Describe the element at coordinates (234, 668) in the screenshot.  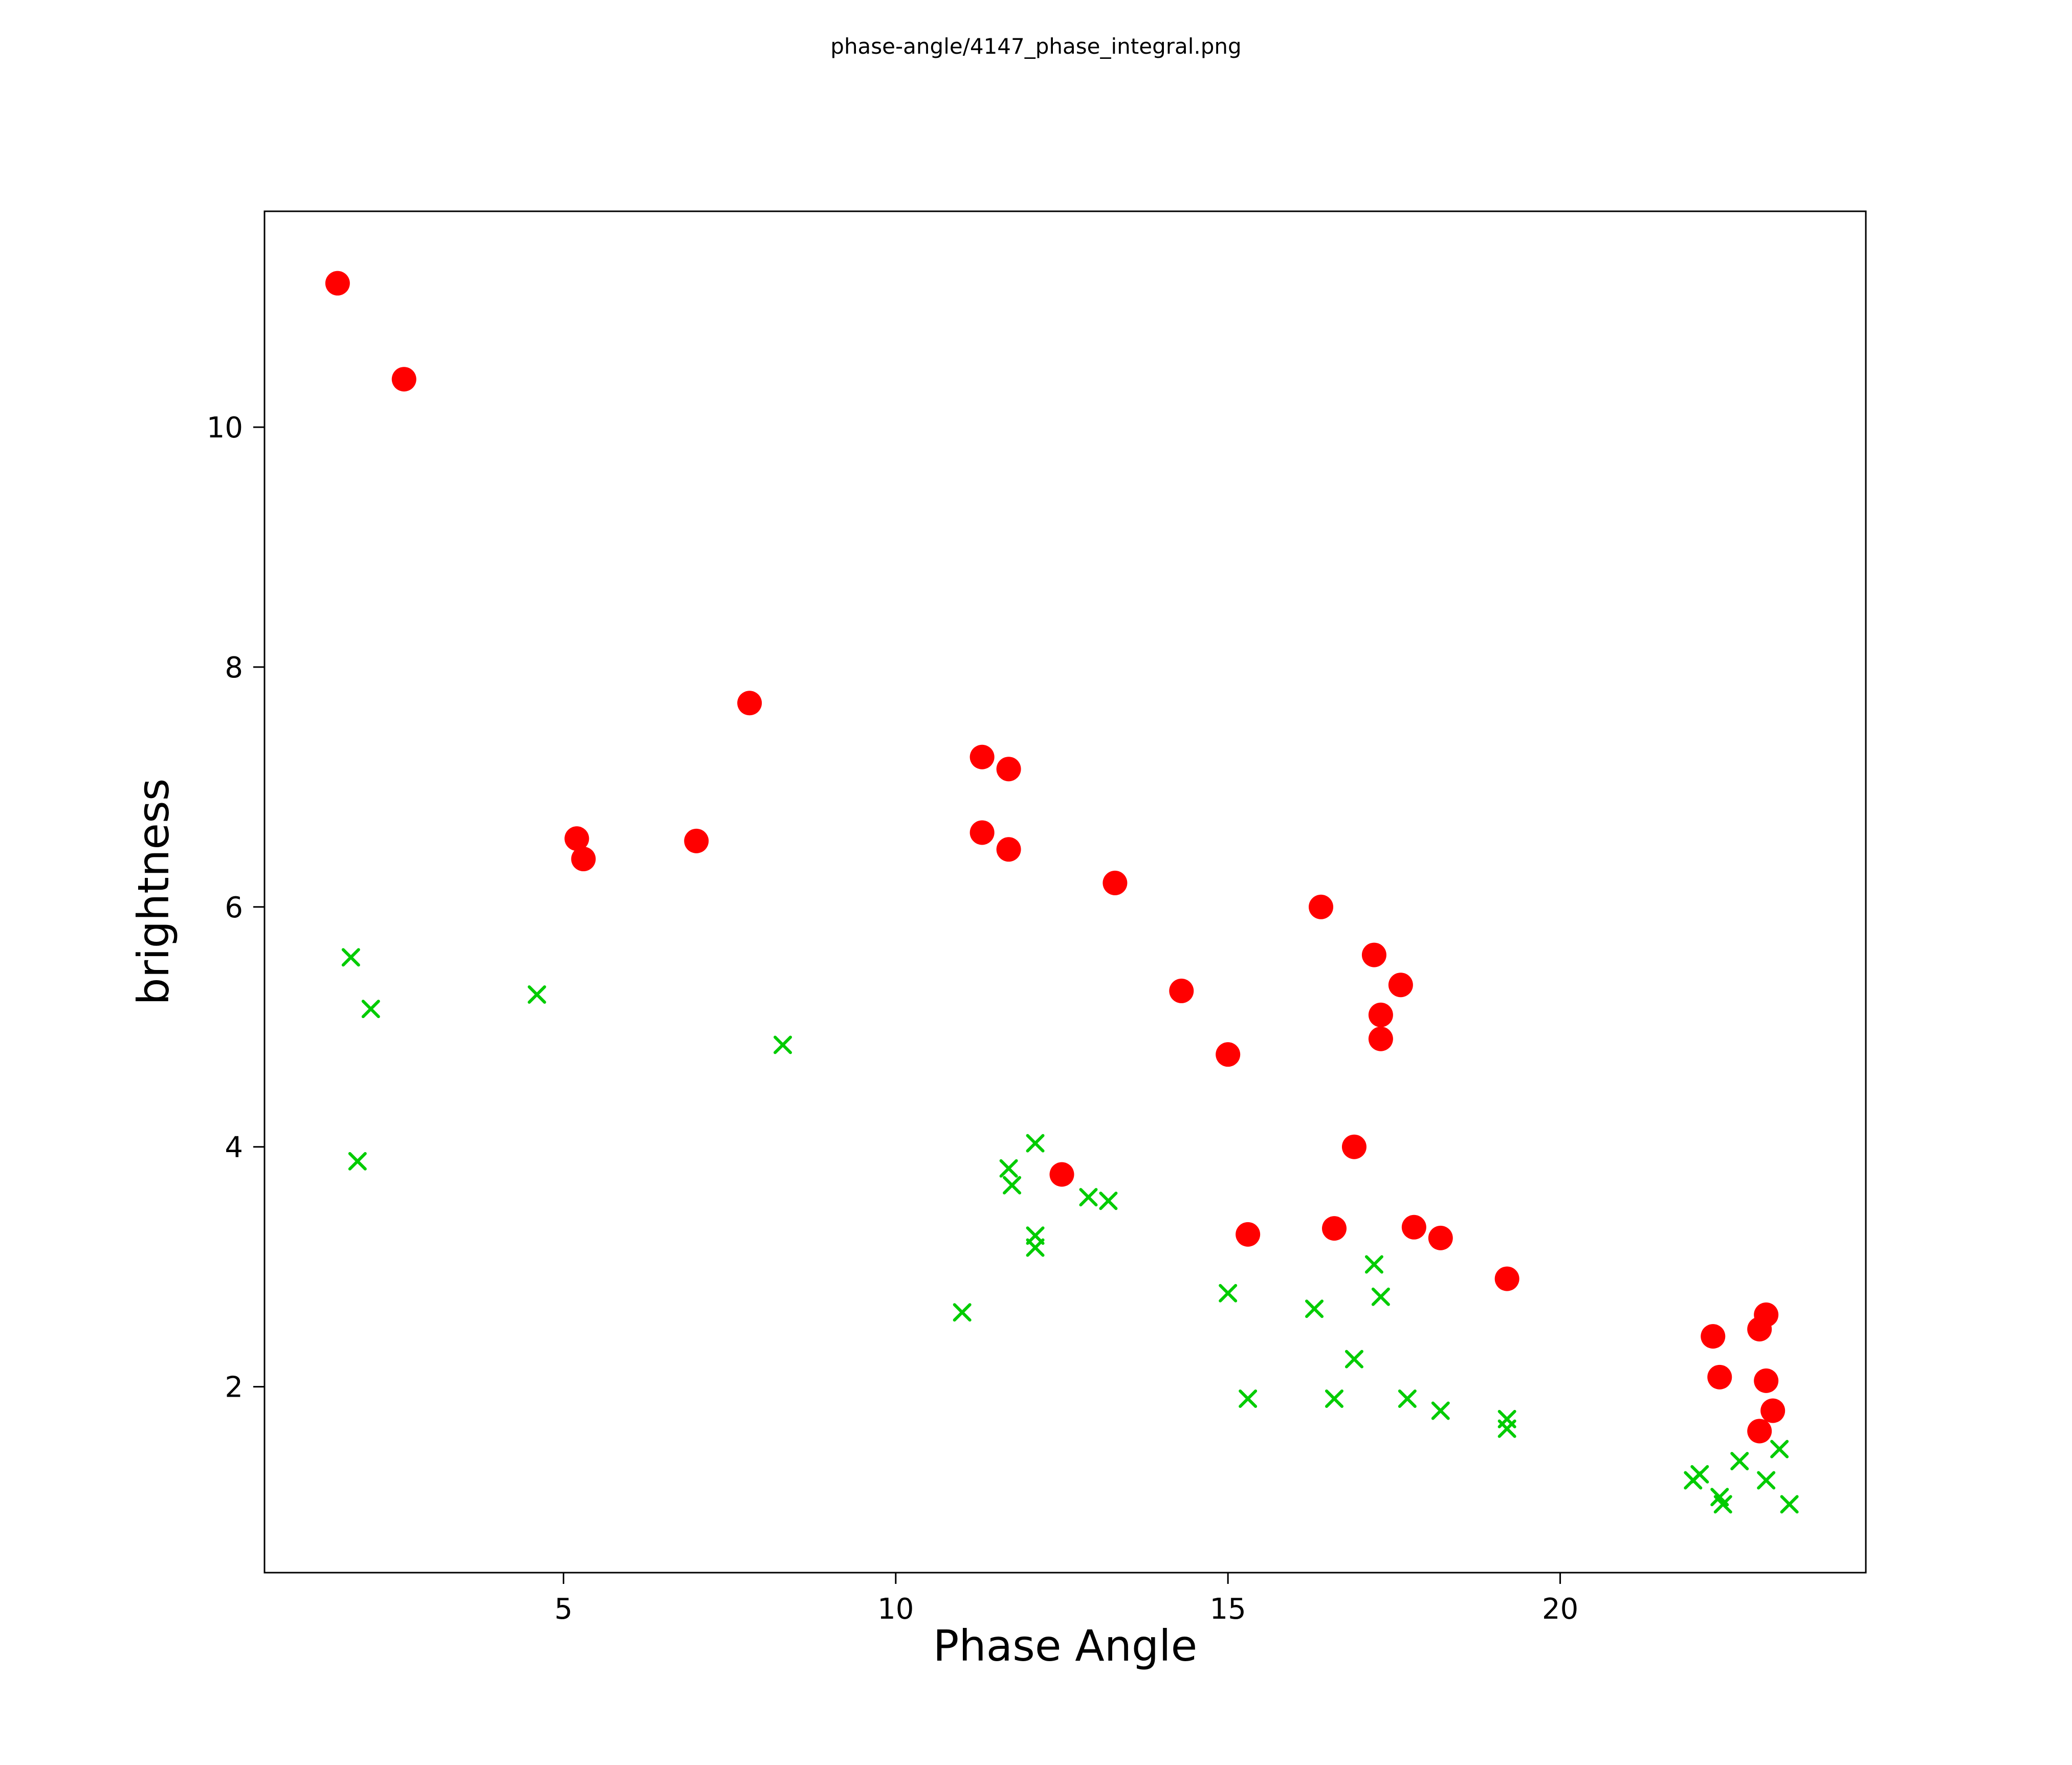
I see `y-tick-label: 8` at that location.